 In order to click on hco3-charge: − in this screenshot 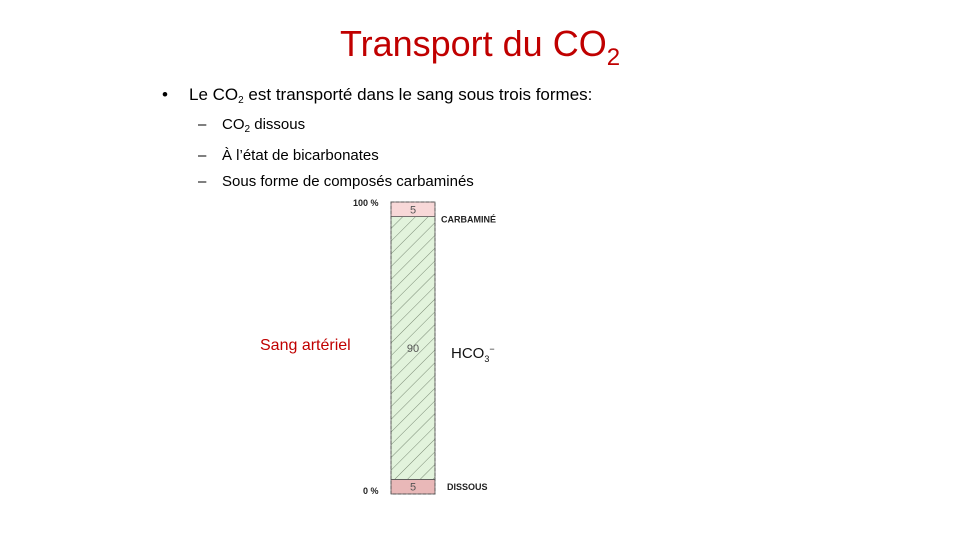, I will do `click(491, 349)`.